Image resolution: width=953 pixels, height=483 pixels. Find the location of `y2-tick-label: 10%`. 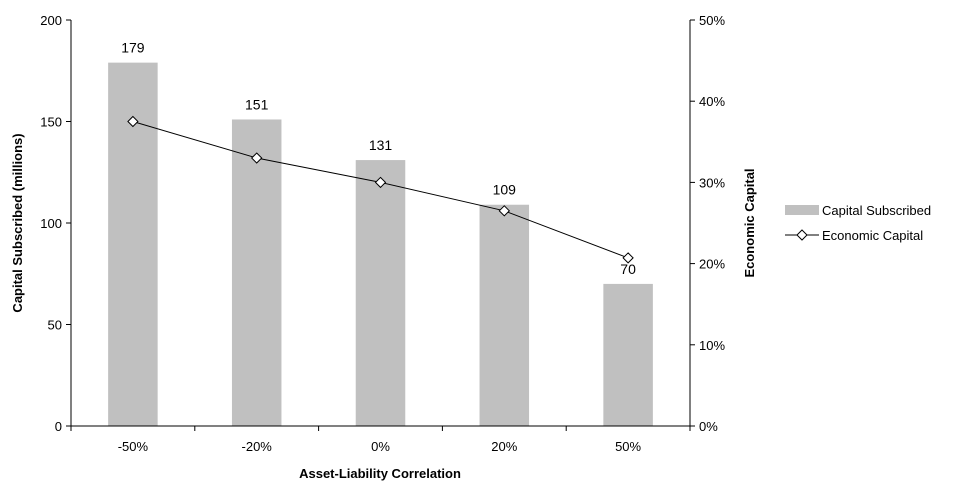

y2-tick-label: 10% is located at coordinates (712, 345).